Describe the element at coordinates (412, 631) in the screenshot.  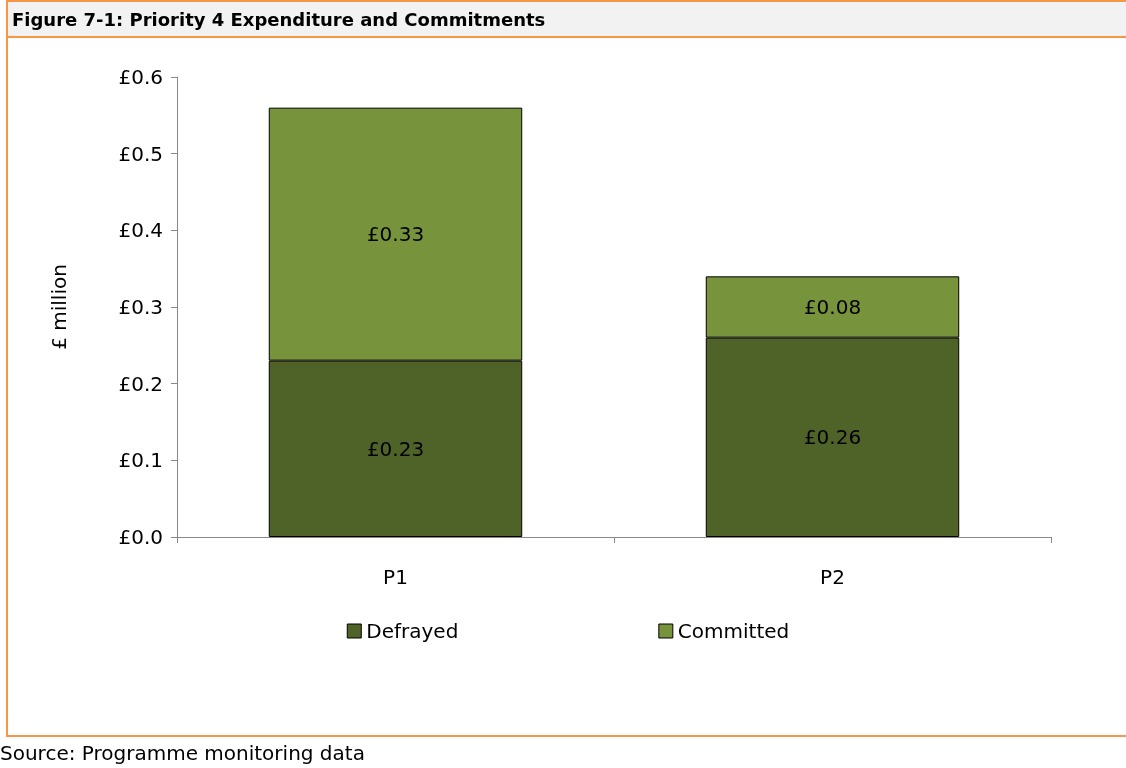
I see `legend-label: Defrayed` at that location.